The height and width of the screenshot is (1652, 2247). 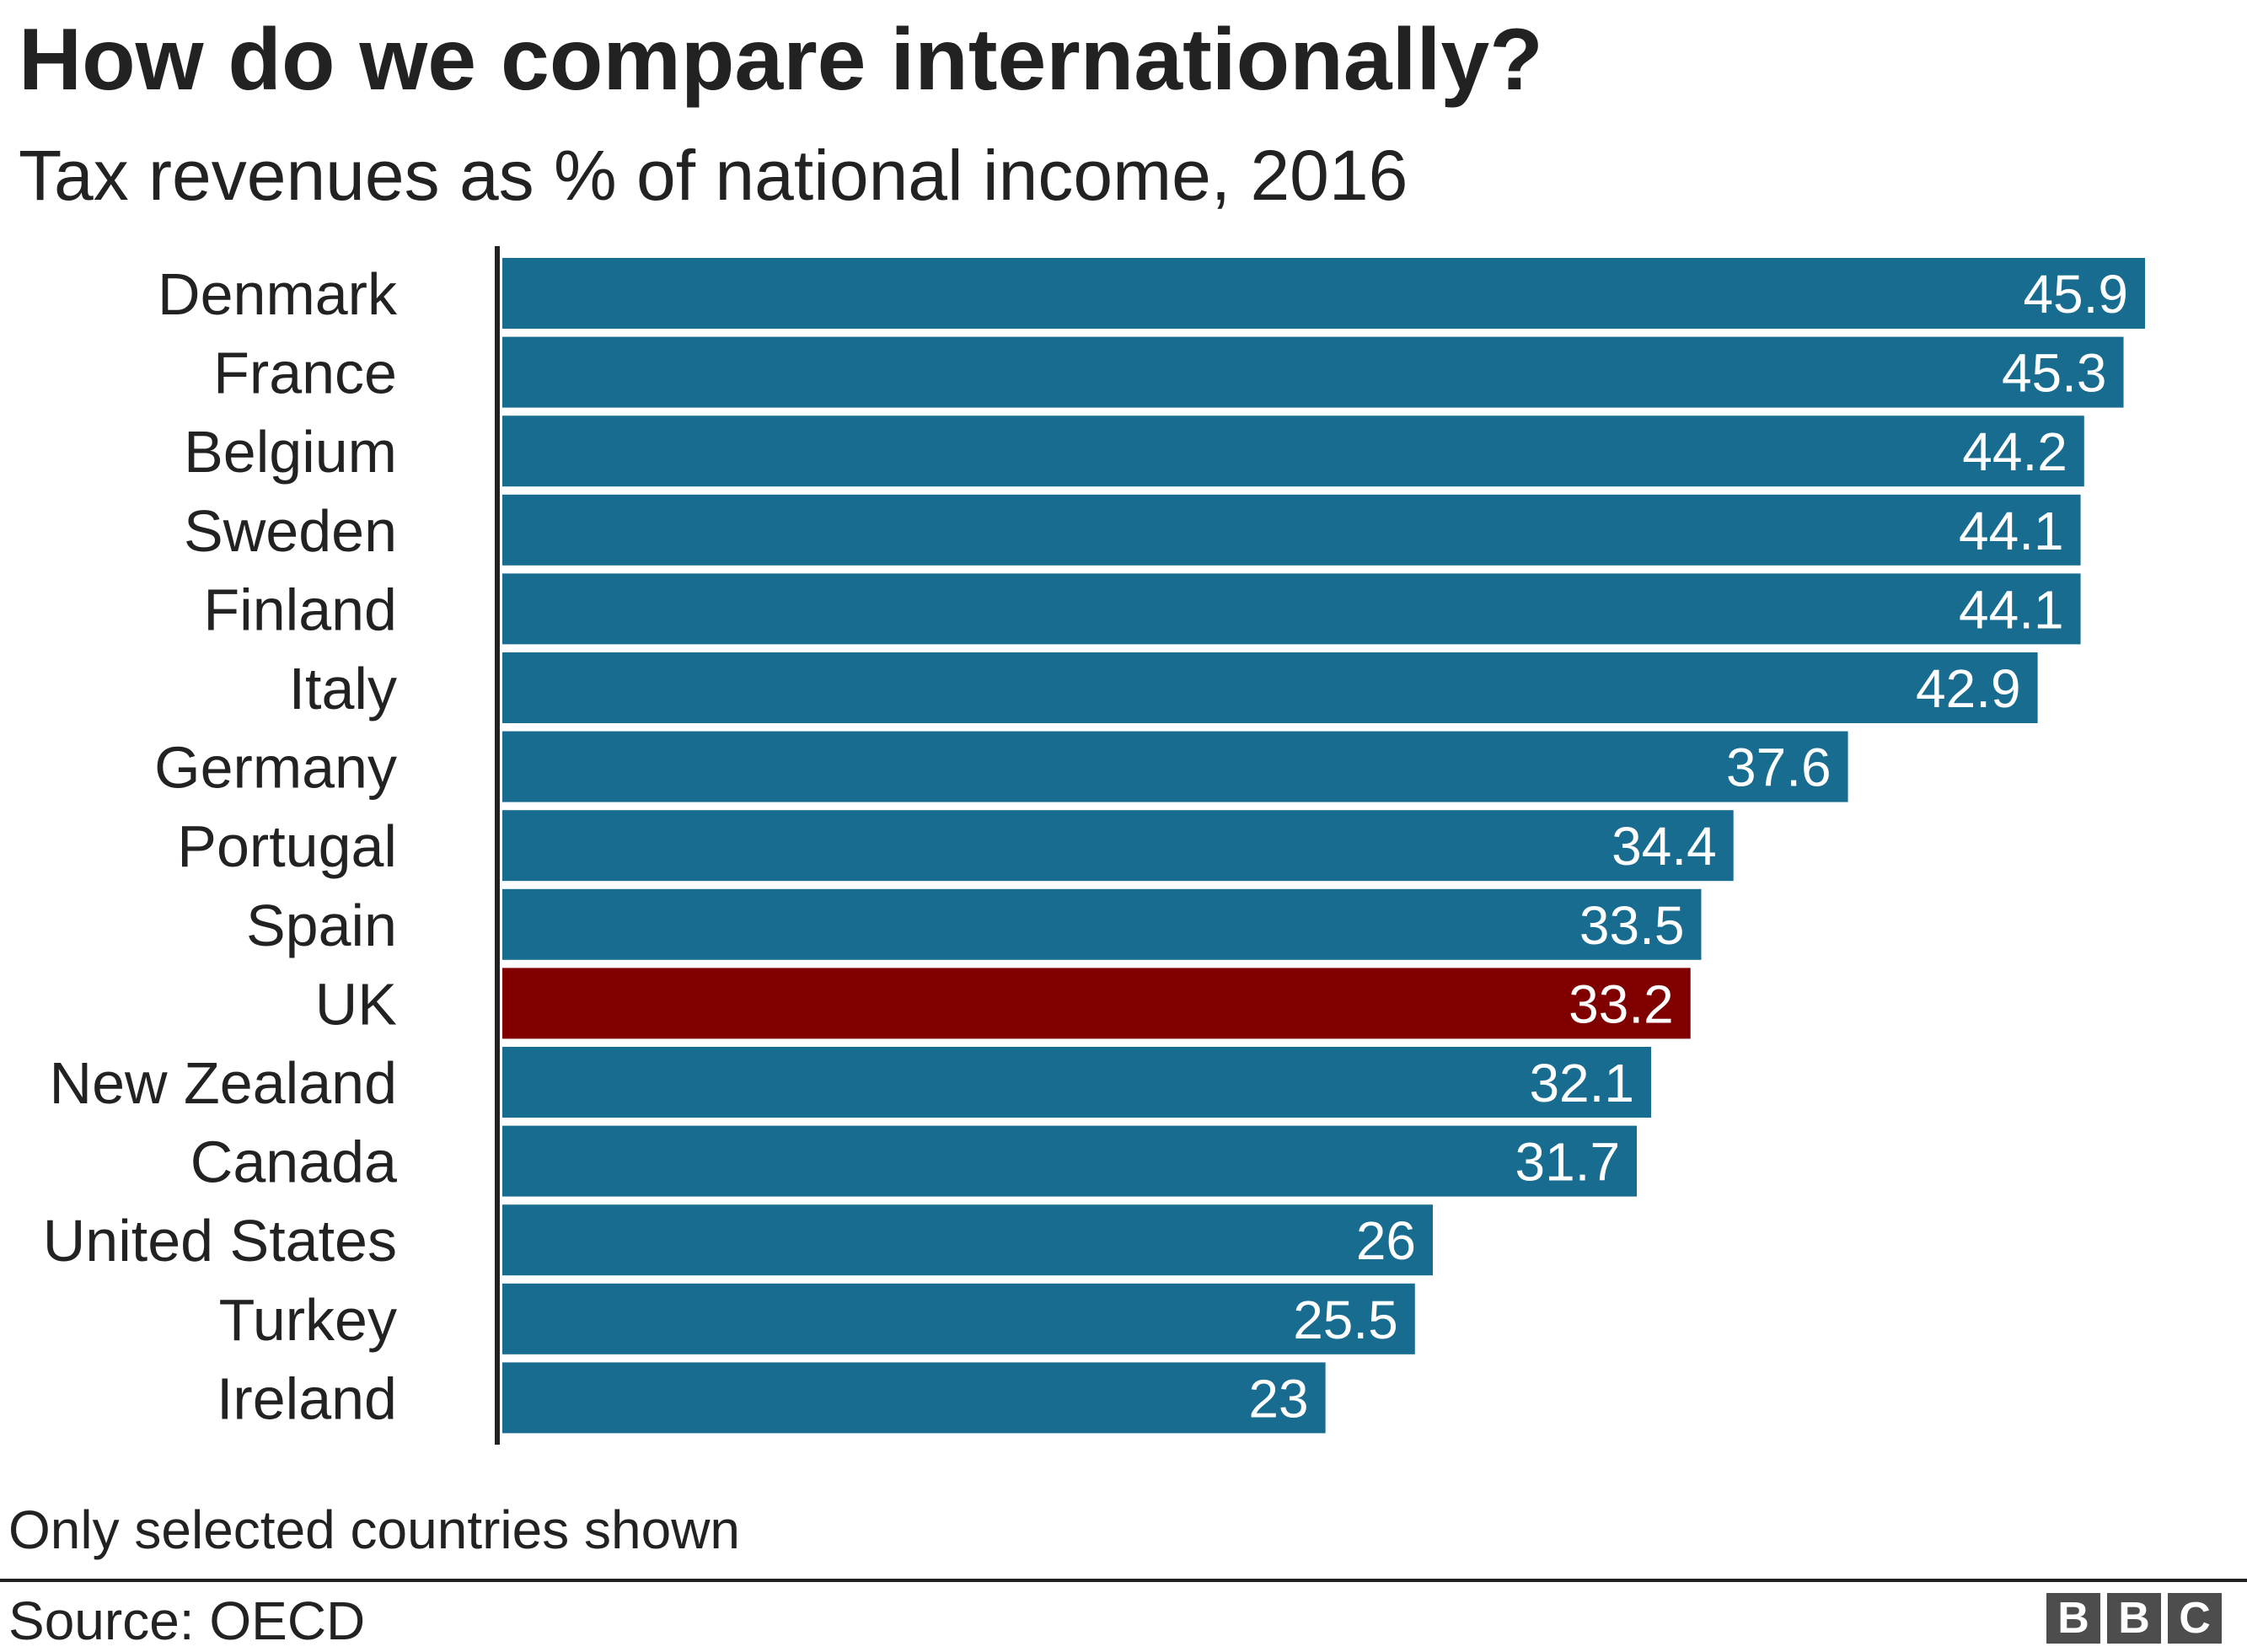 I want to click on category-label: United States, so click(x=220, y=1241).